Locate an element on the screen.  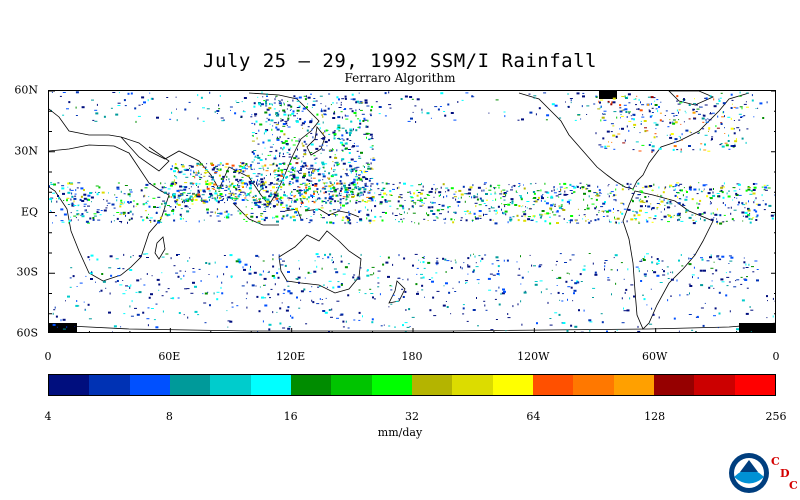
coast-africa is located at coordinates (109, 213).